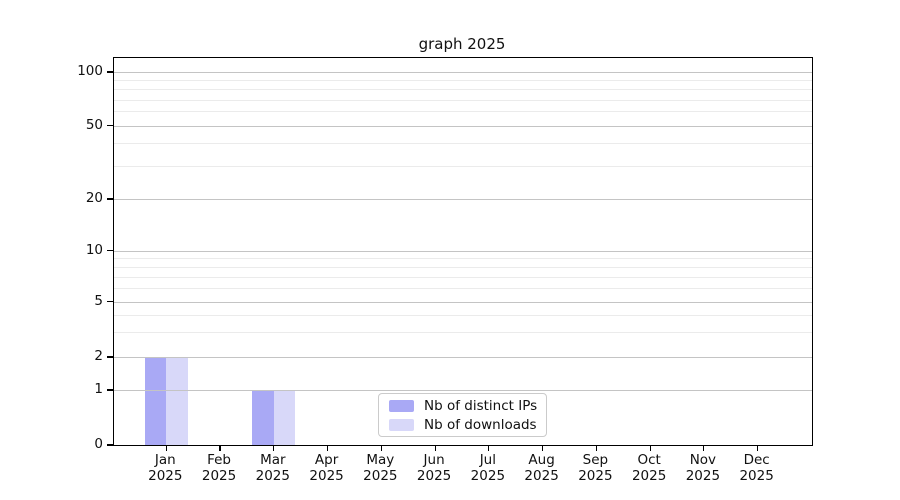 The height and width of the screenshot is (500, 900). Describe the element at coordinates (703, 460) in the screenshot. I see `x-tick-label-month: Nov` at that location.